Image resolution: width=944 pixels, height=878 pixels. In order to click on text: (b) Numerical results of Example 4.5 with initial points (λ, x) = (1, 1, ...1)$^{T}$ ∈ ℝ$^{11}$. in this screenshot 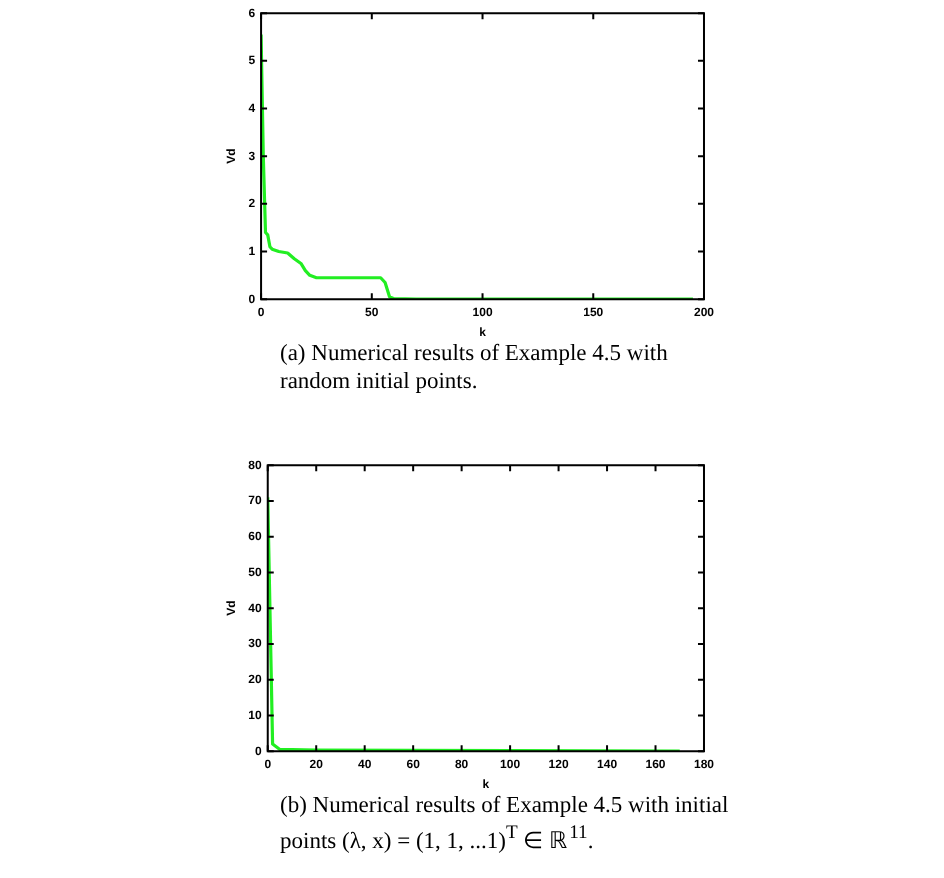, I will do `click(505, 824)`.